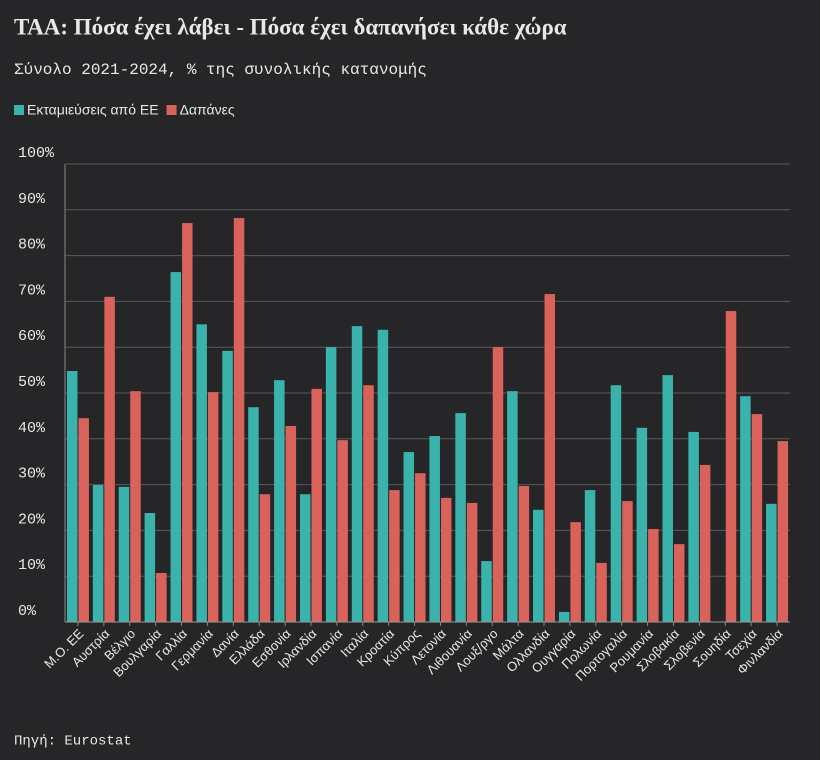 Image resolution: width=820 pixels, height=760 pixels. I want to click on y-tick-label: 0%, so click(27, 611).